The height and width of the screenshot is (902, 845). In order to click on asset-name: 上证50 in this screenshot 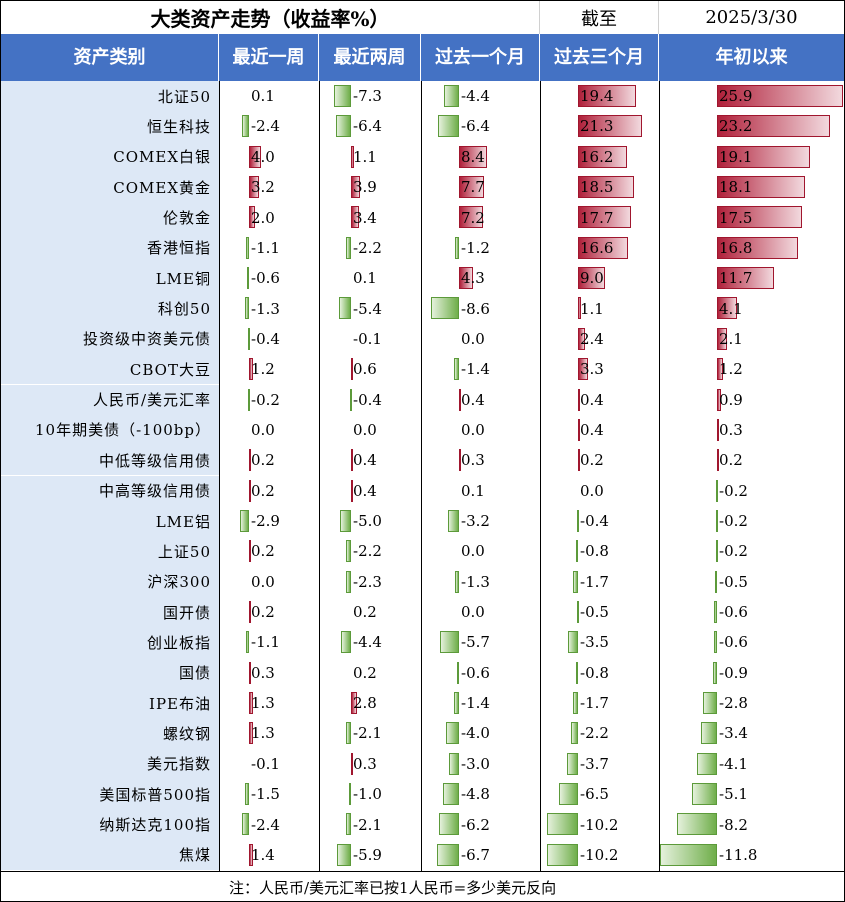, I will do `click(110, 551)`.